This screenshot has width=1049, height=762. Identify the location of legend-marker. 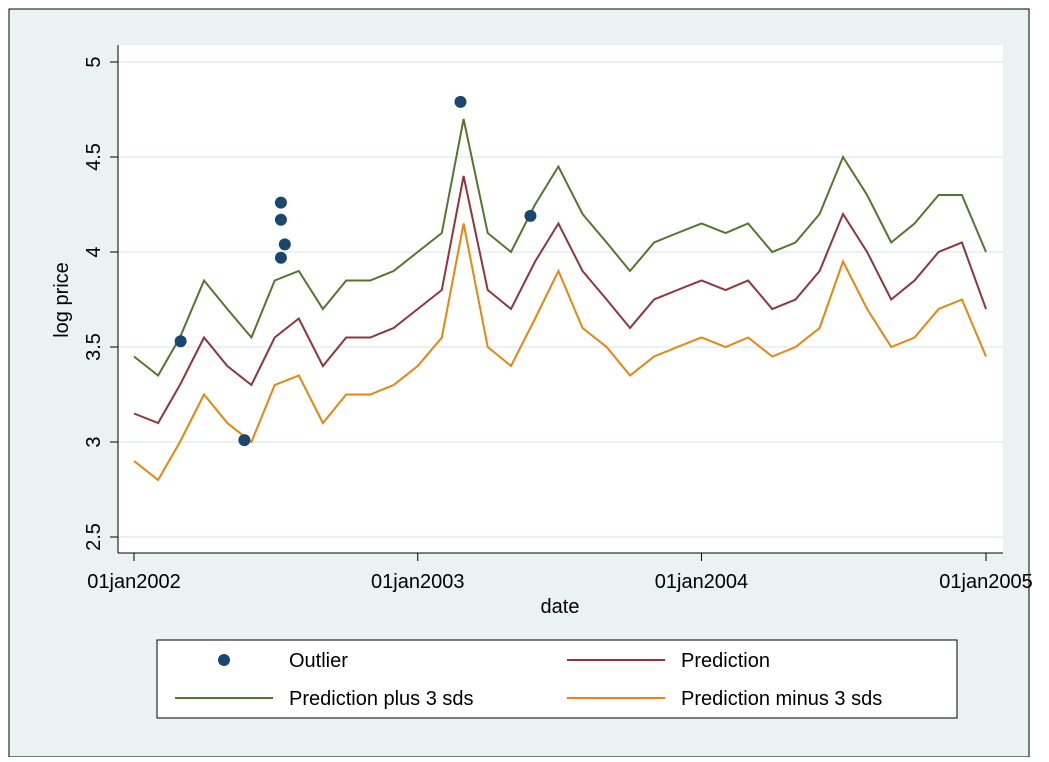
(224, 660).